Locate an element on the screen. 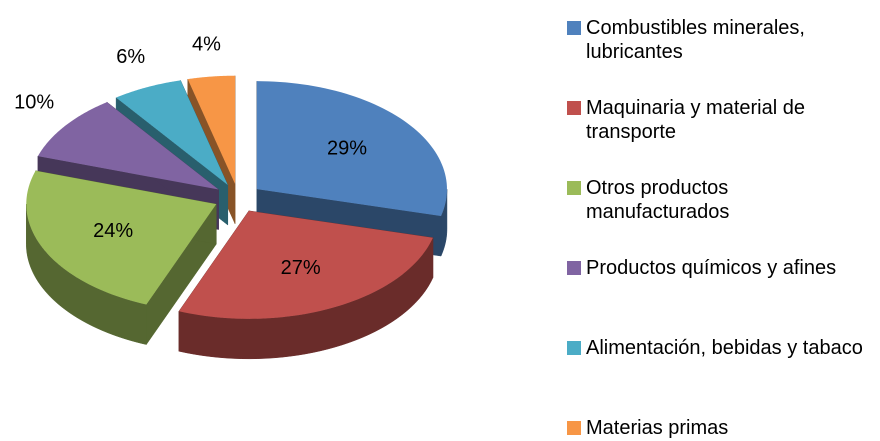 The width and height of the screenshot is (880, 441). legend-label: Otros productos manufacturados is located at coordinates (658, 200).